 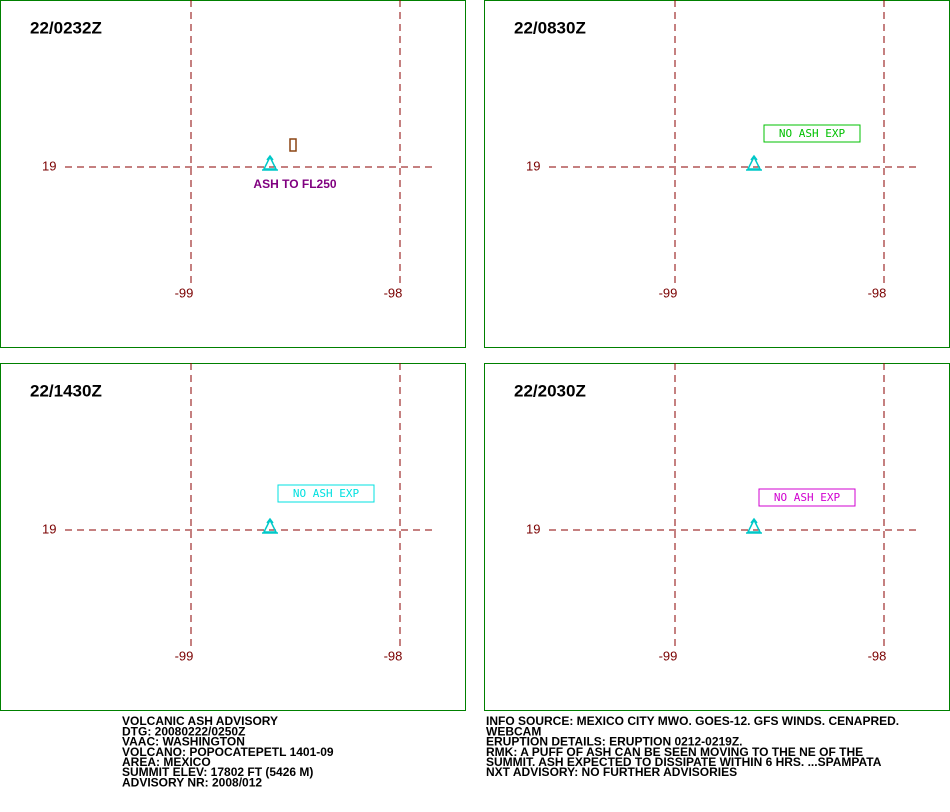 What do you see at coordinates (166, 762) in the screenshot?
I see `advisory-line: AREA: MEXICO` at bounding box center [166, 762].